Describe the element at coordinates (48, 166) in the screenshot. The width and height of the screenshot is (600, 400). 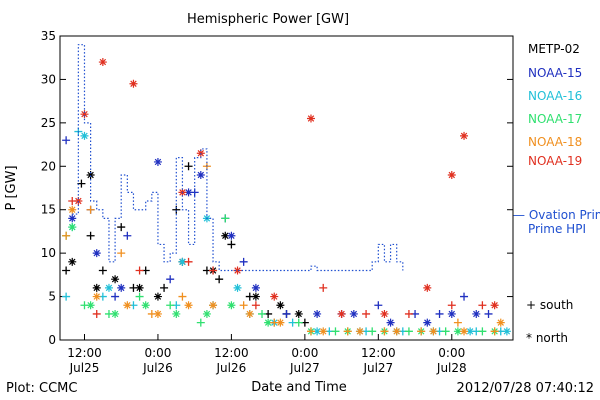
I see `y-tick-label: 20` at that location.